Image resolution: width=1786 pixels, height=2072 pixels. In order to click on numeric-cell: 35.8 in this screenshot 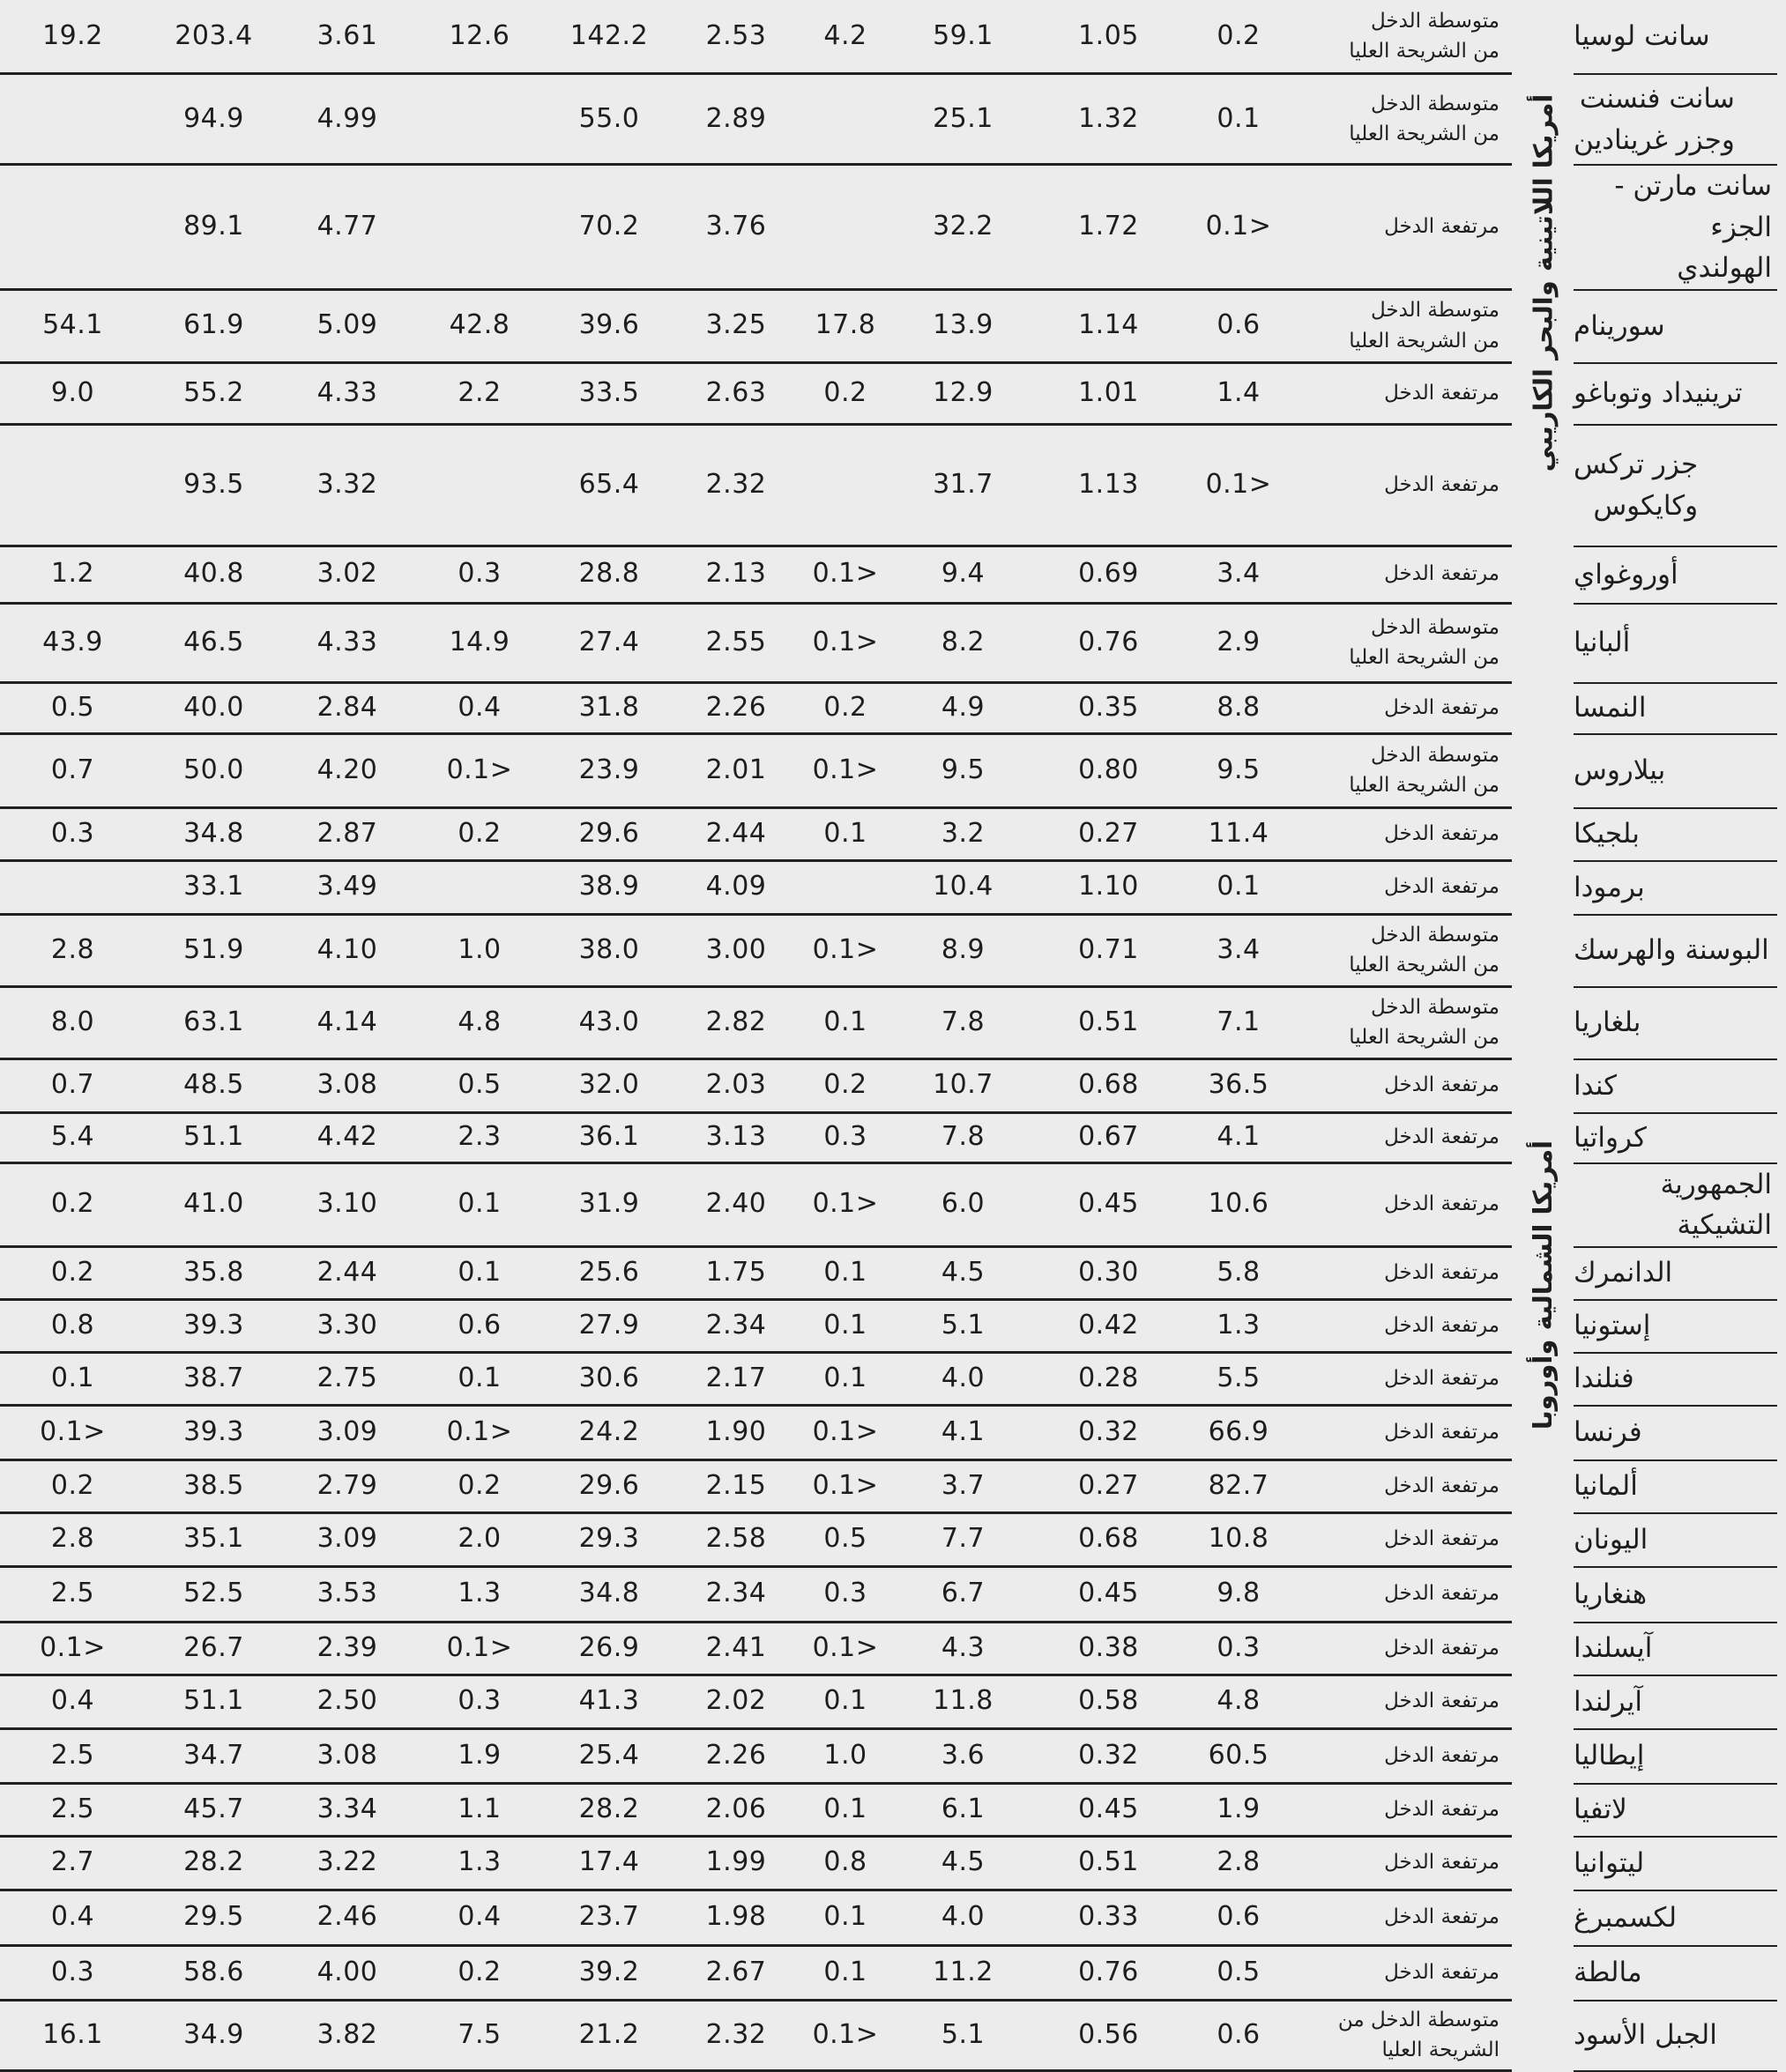, I will do `click(213, 1272)`.